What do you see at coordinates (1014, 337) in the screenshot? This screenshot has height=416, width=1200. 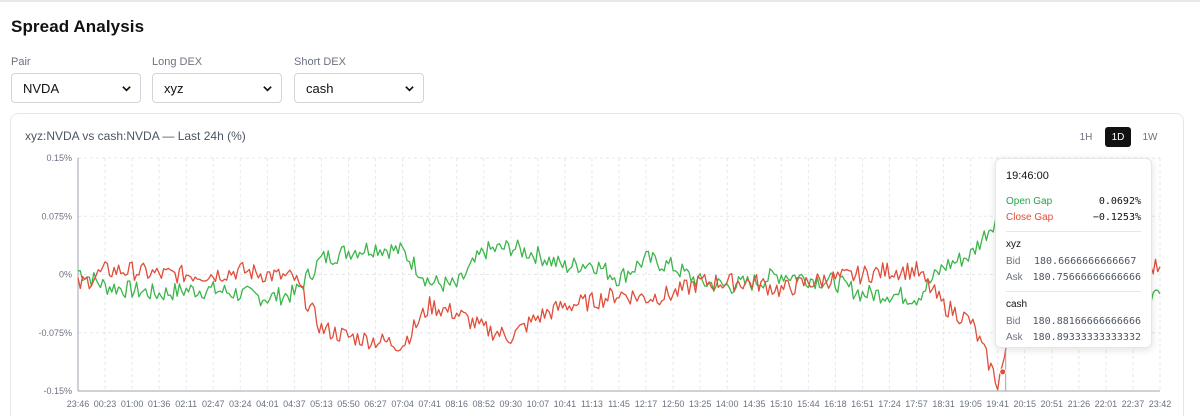 I see `short-ask-label: Ask` at bounding box center [1014, 337].